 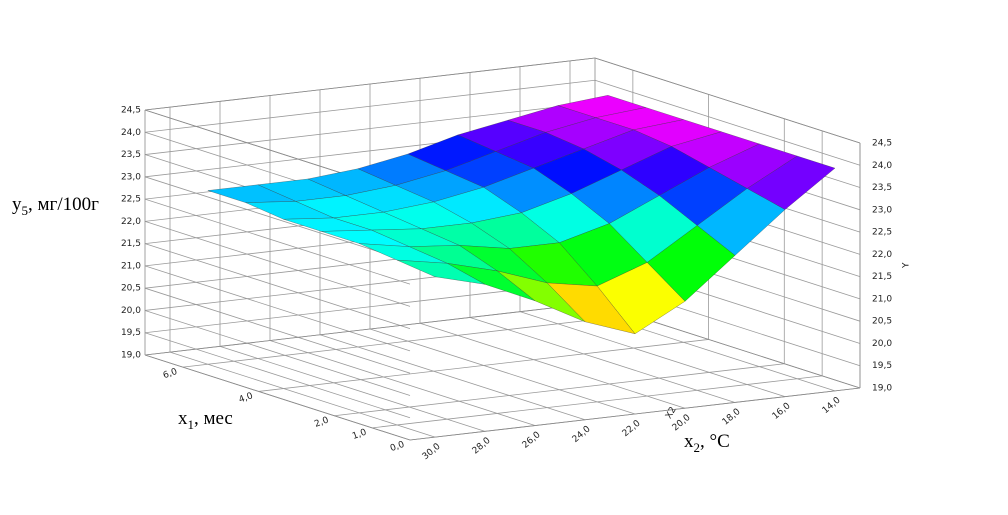 What do you see at coordinates (482, 446) in the screenshot?
I see `x2-tick-label: 28,0` at bounding box center [482, 446].